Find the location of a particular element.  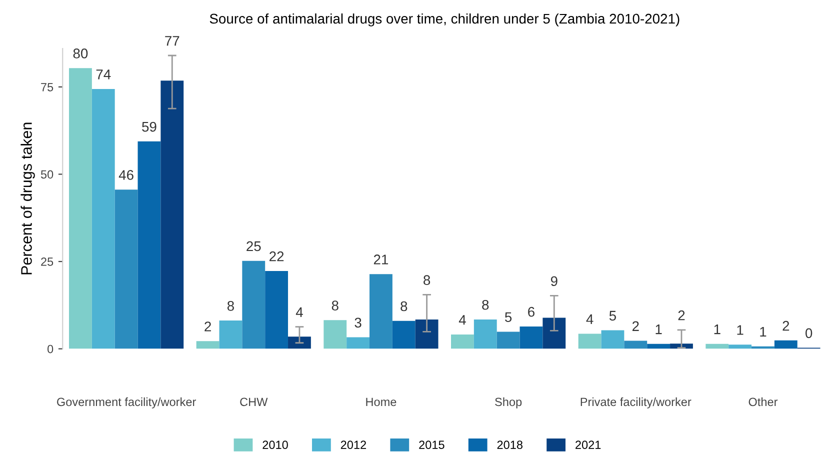

x-tick-label: Private facility/worker is located at coordinates (636, 402).